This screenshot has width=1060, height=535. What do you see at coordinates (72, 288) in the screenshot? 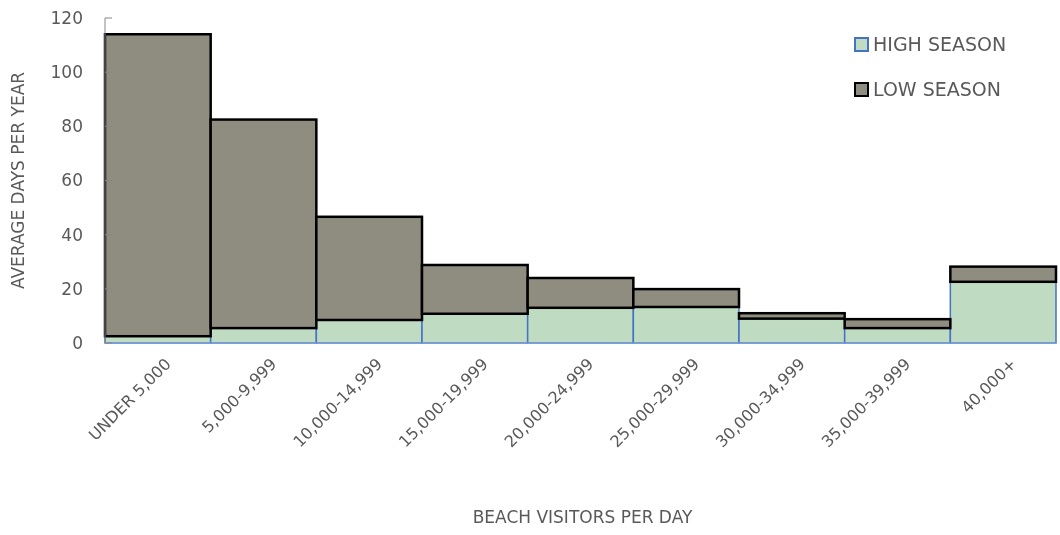
I see `y-tick-label: 20` at bounding box center [72, 288].